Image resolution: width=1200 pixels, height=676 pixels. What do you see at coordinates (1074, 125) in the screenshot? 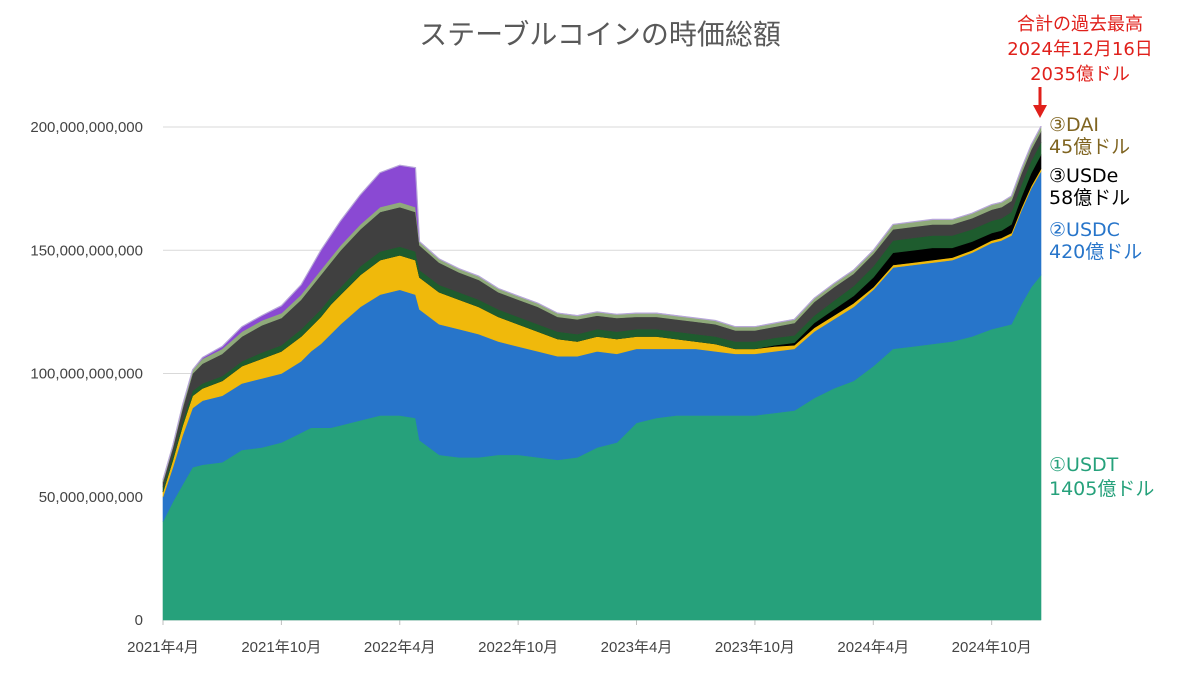
I see `series-label: ③DAI` at bounding box center [1074, 125].